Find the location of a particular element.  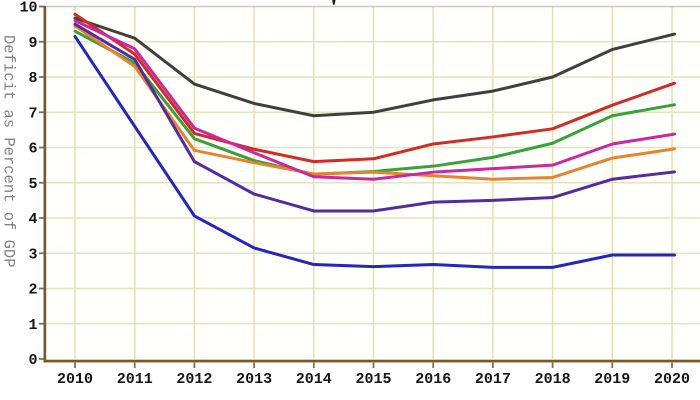

svg-text: 2010 is located at coordinates (75, 379).